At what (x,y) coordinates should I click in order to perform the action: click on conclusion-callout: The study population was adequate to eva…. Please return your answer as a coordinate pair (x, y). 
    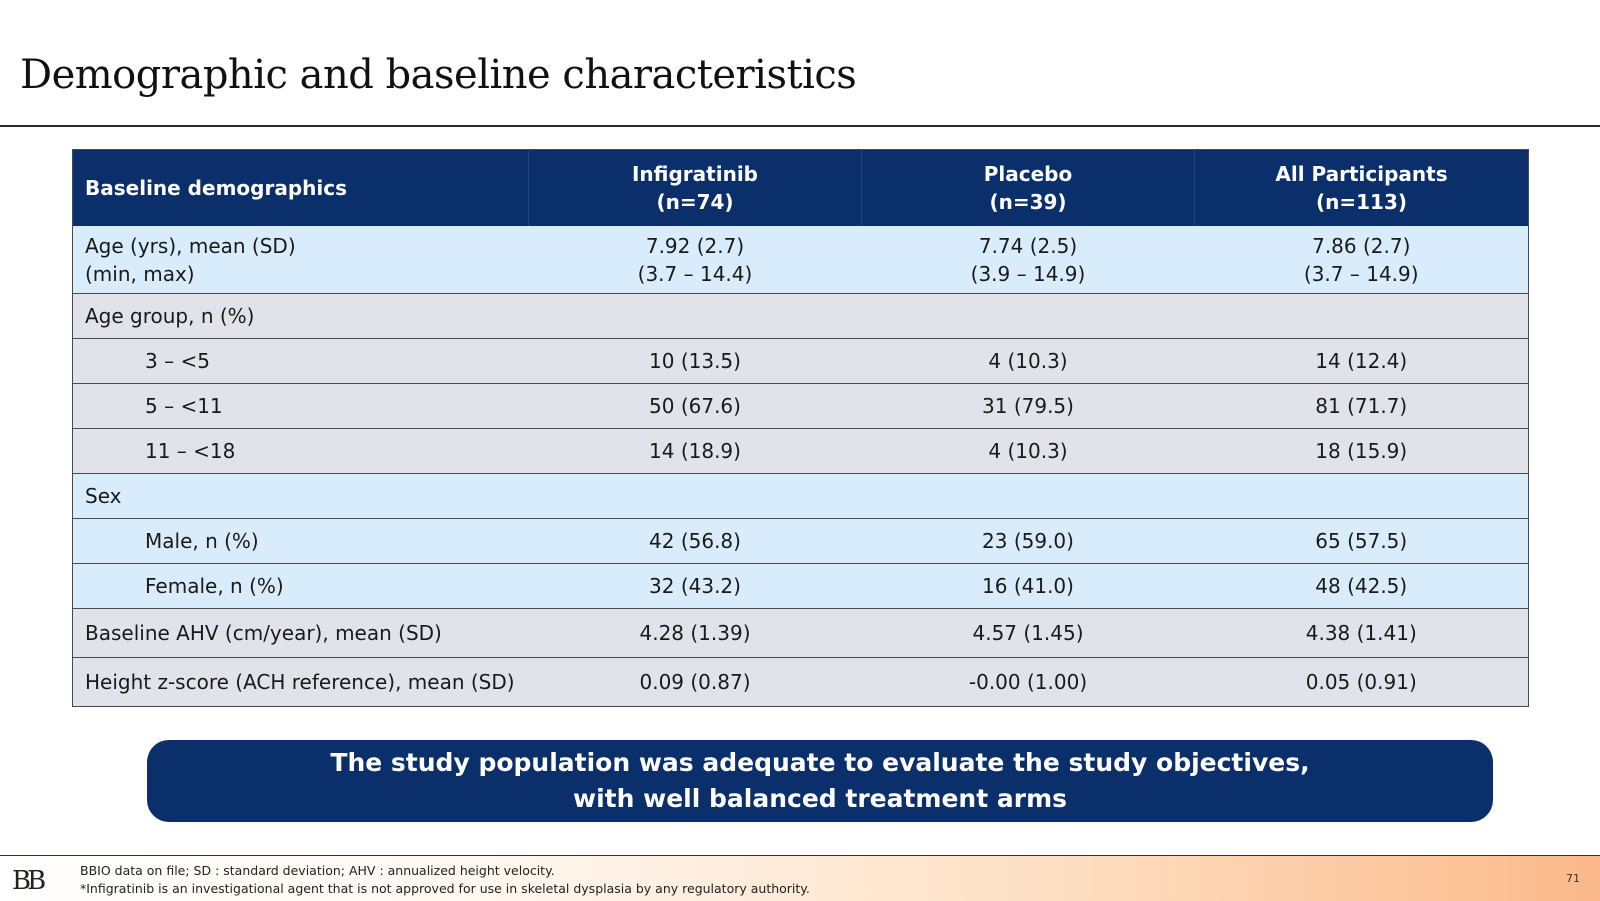
    Looking at the image, I should click on (820, 781).